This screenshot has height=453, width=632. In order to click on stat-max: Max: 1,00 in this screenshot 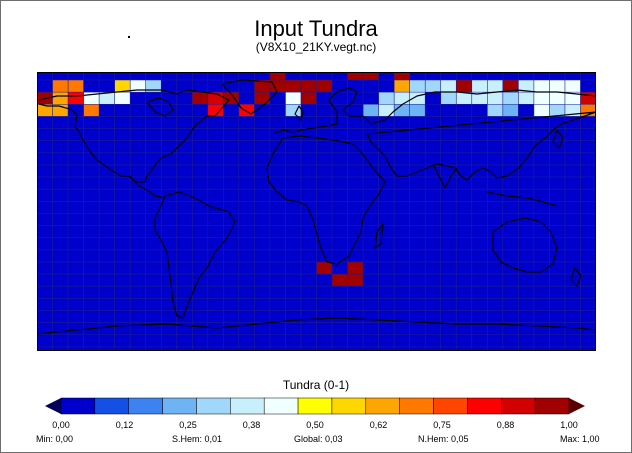, I will do `click(580, 439)`.